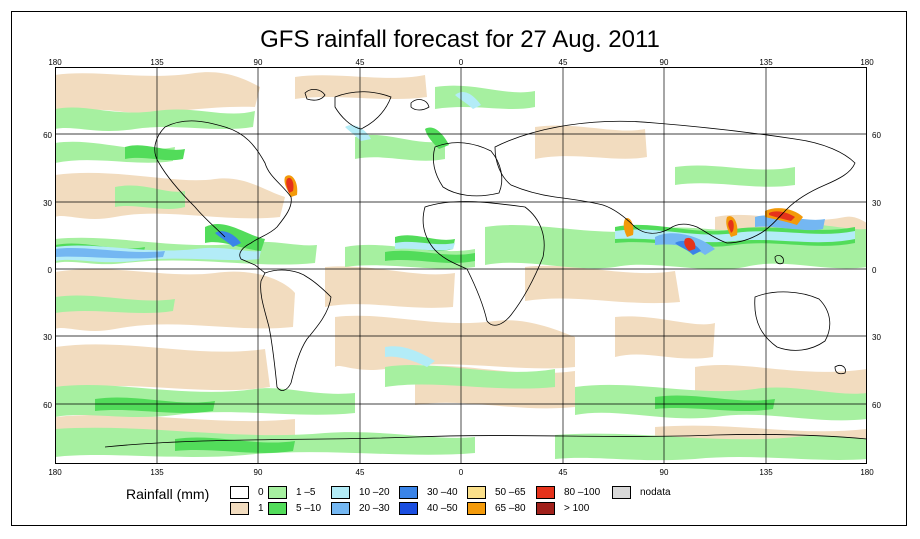  I want to click on lat-tick-right: 0, so click(874, 270).